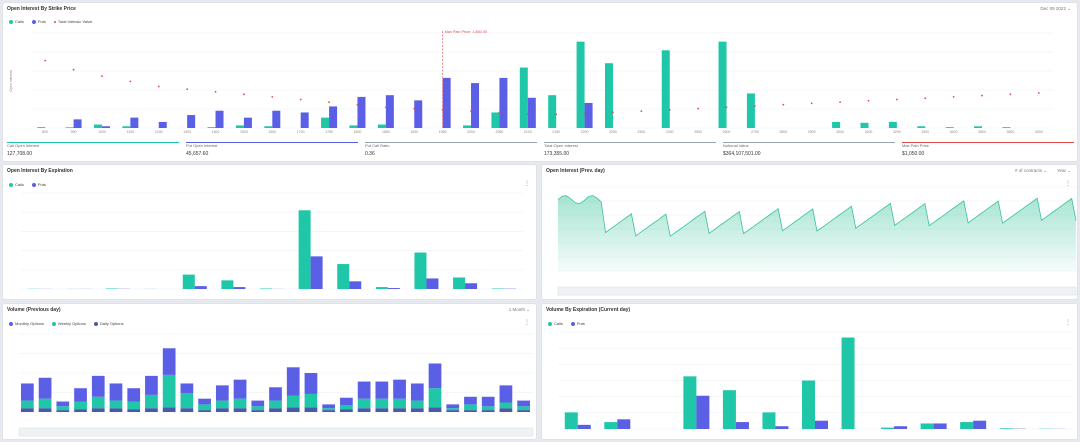  I want to click on range-select: Year ⌄, so click(1064, 171).